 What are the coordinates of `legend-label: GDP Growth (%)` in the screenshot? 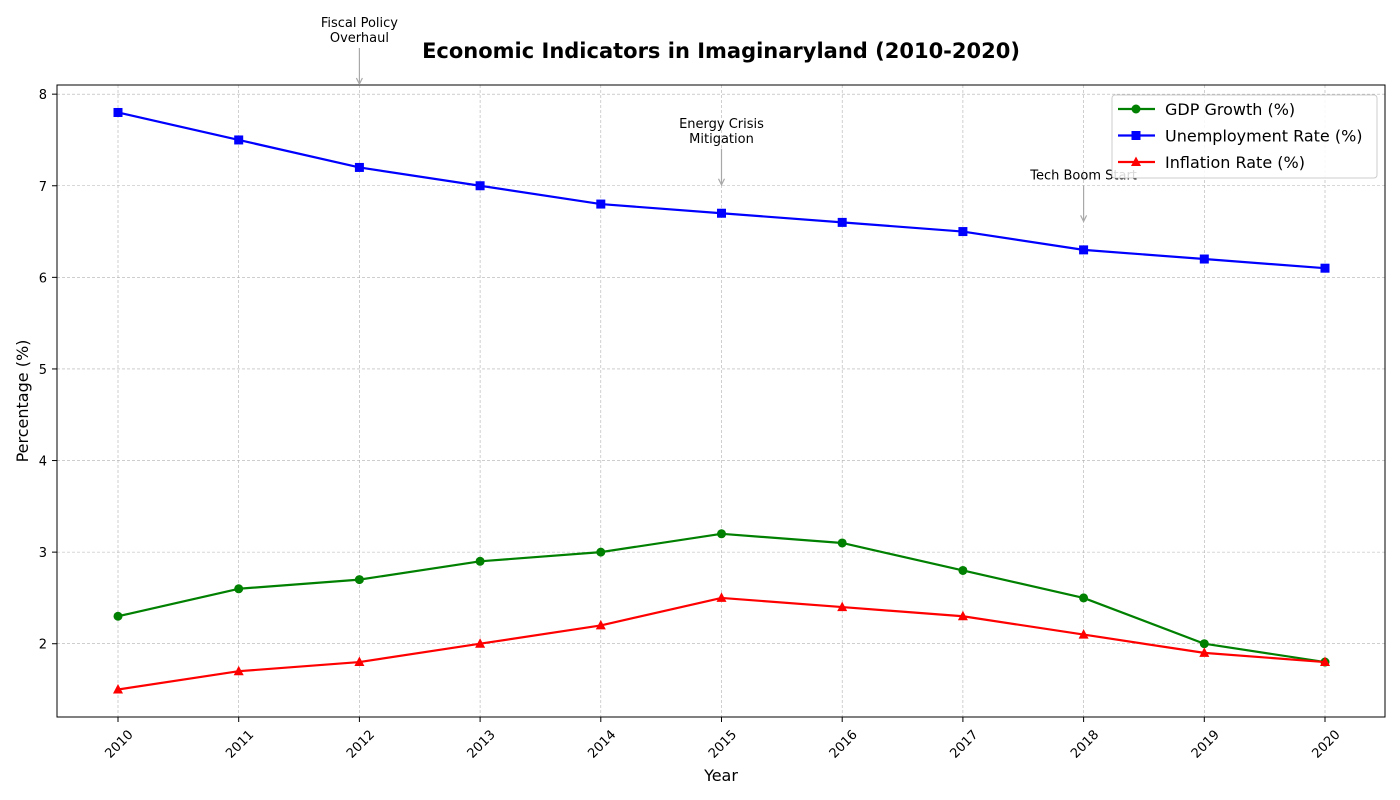 It's located at (1230, 109).